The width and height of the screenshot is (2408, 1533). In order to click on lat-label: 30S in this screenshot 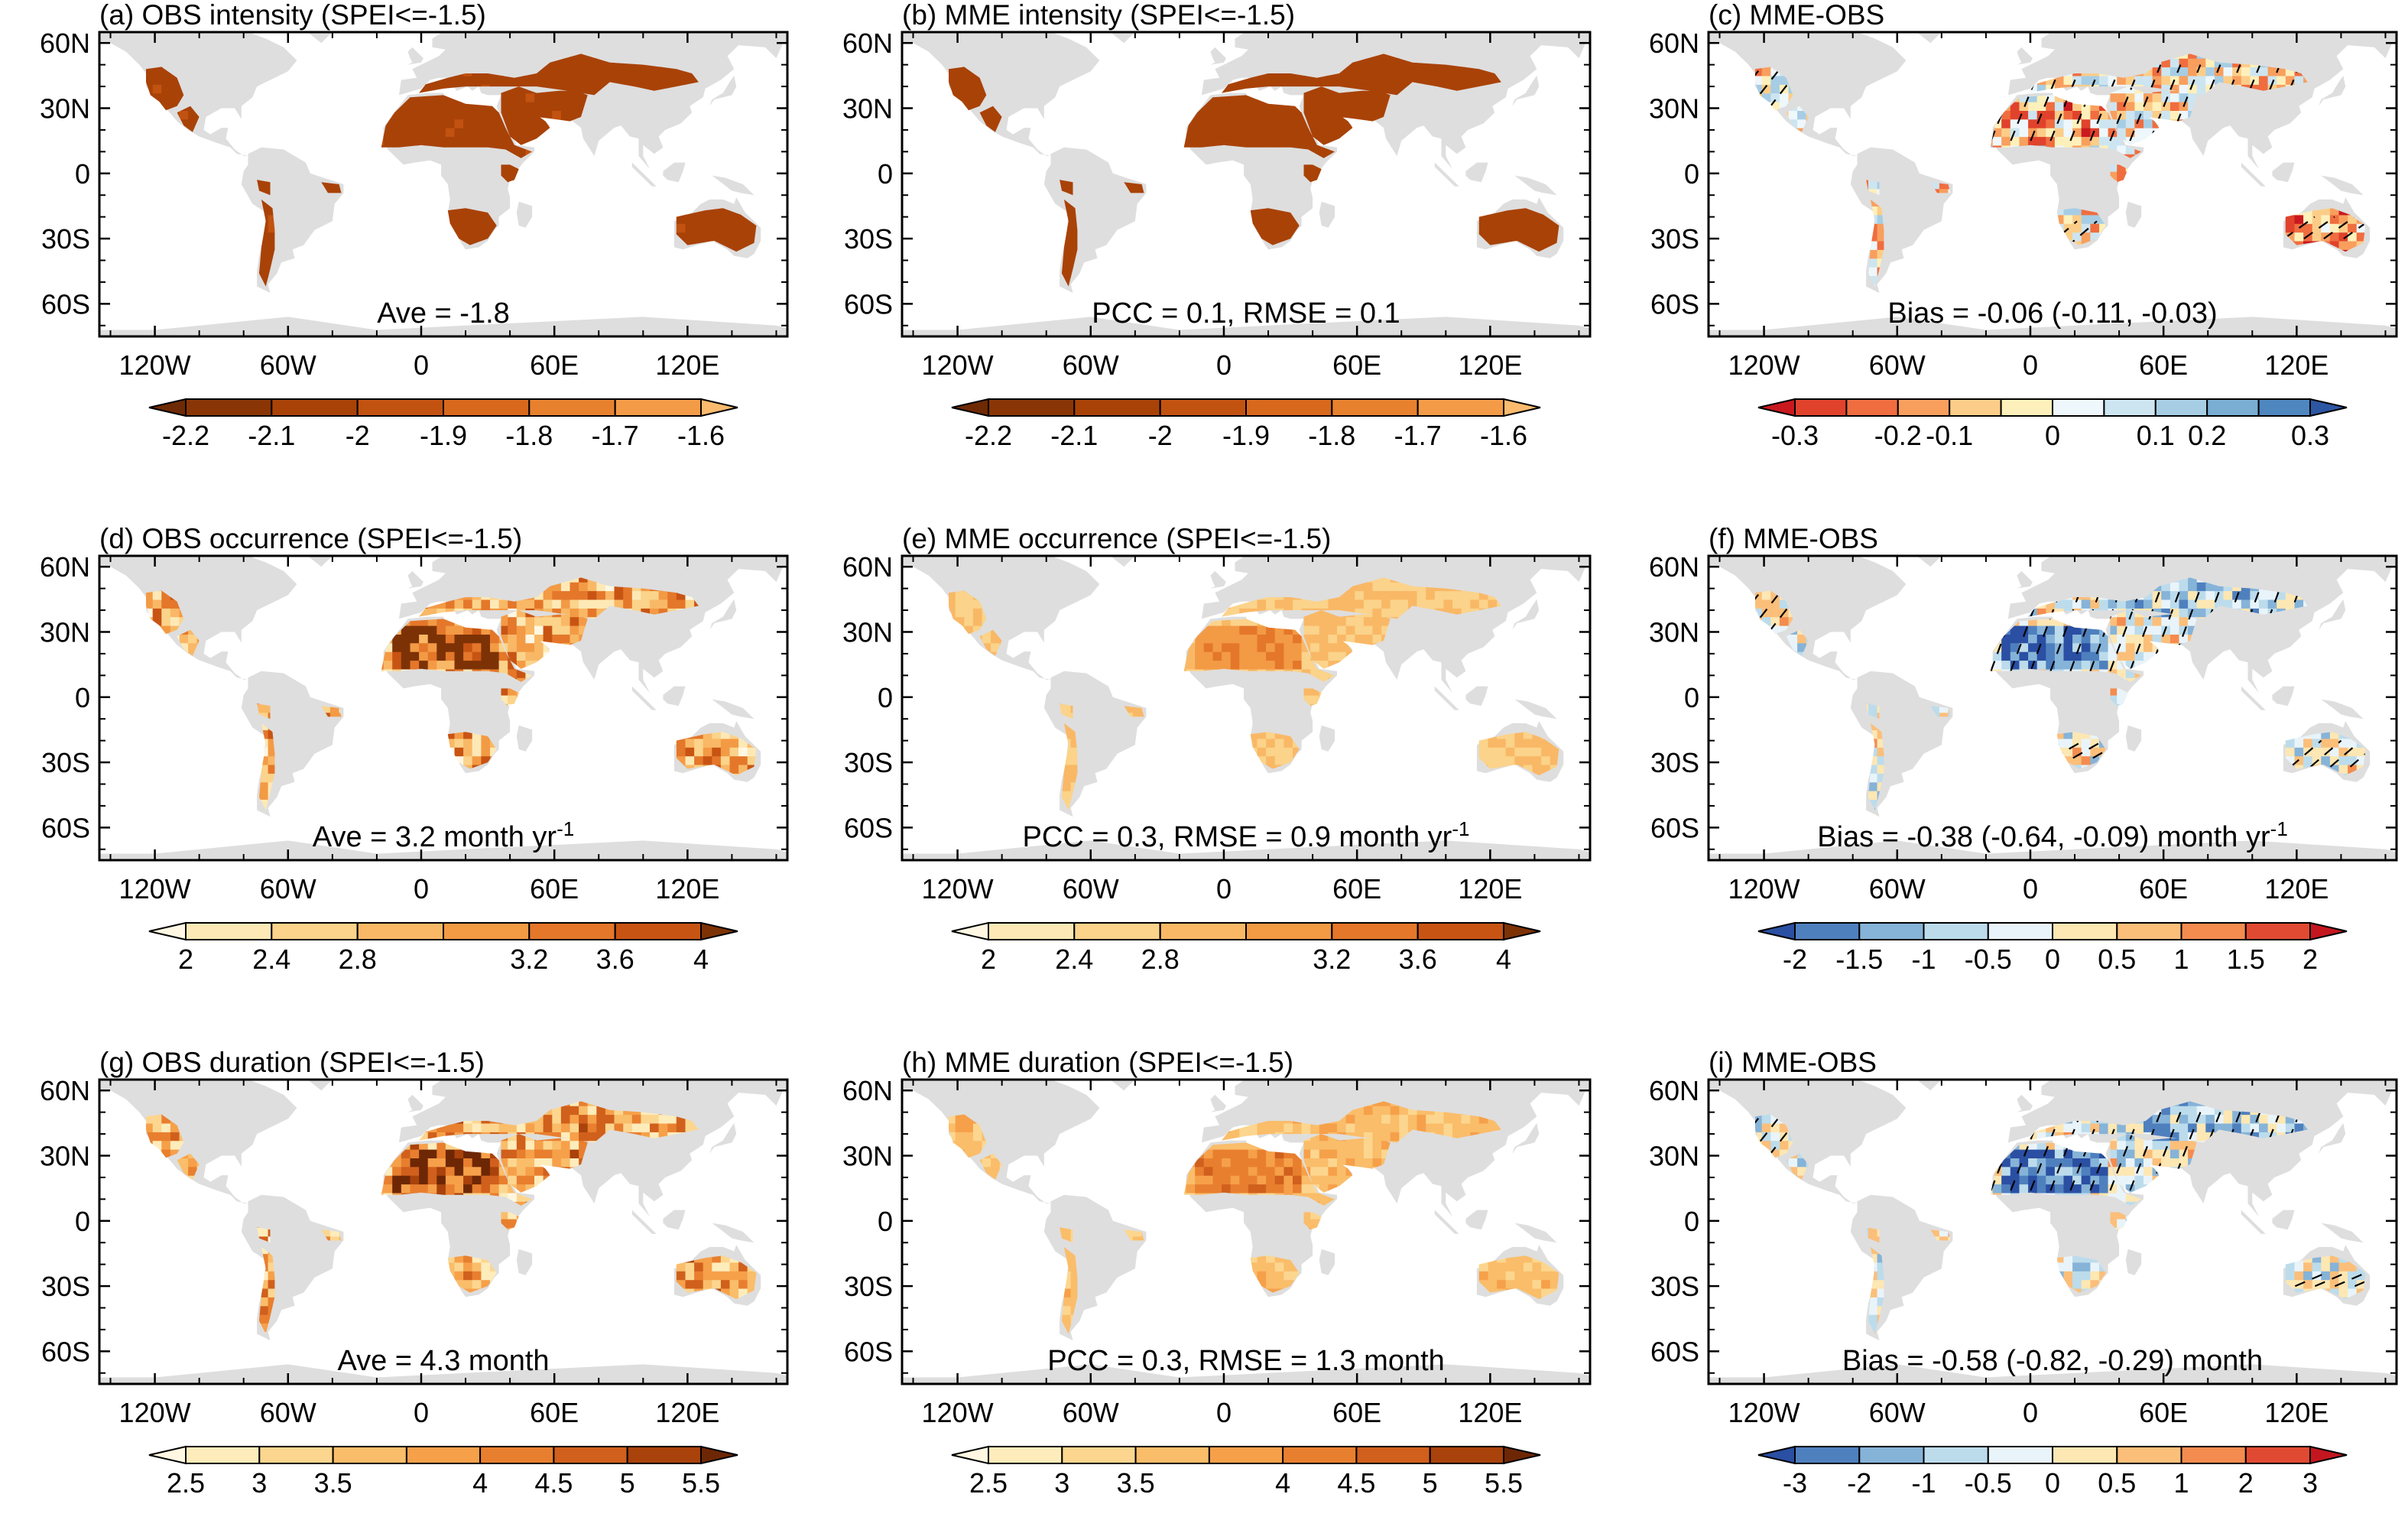, I will do `click(869, 239)`.